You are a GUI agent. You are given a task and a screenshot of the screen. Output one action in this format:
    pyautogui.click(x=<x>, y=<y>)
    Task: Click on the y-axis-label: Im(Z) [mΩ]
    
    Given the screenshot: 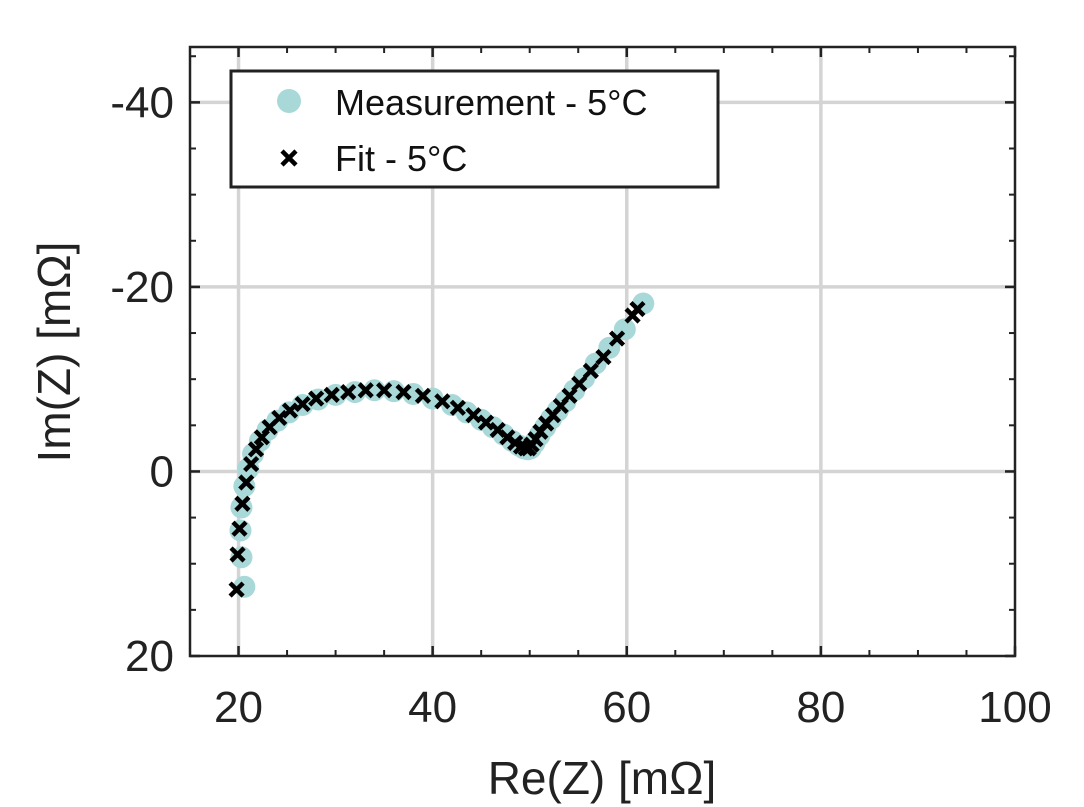 What is the action you would take?
    pyautogui.click(x=54, y=352)
    